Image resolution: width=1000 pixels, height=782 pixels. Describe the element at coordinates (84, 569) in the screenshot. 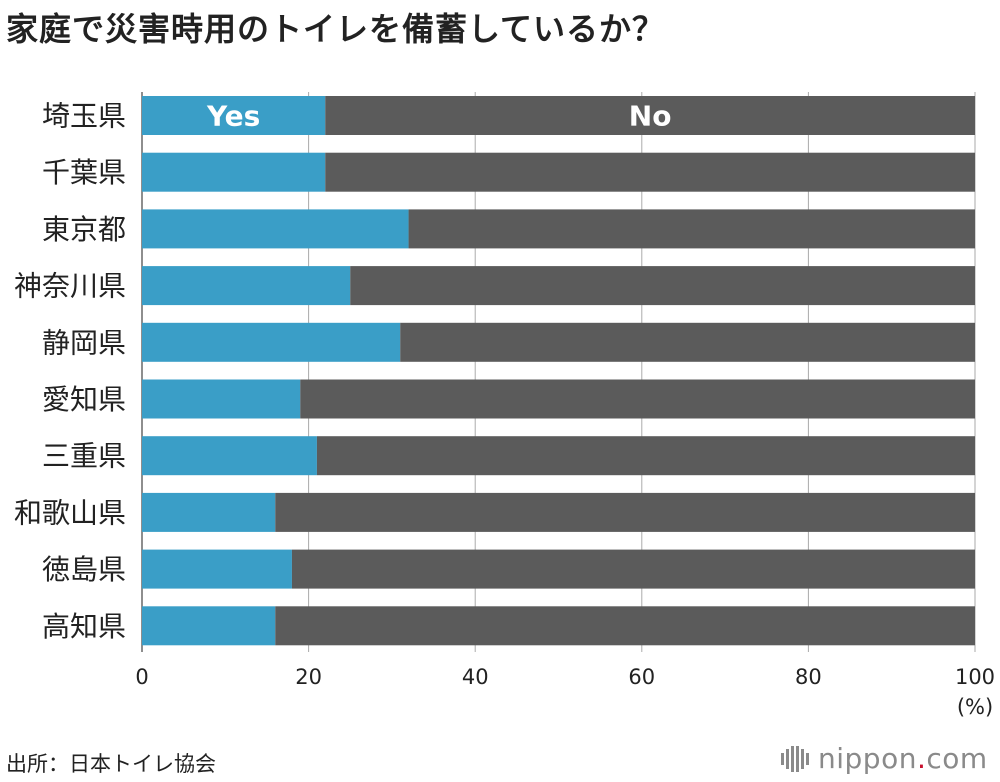

I see `category-label: 徳島県` at that location.